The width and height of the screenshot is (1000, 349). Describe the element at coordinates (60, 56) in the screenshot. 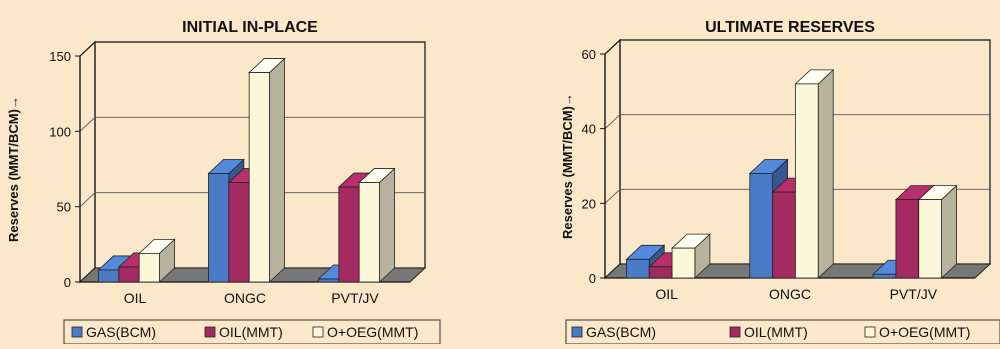

I see `y-tick-label: 150` at that location.